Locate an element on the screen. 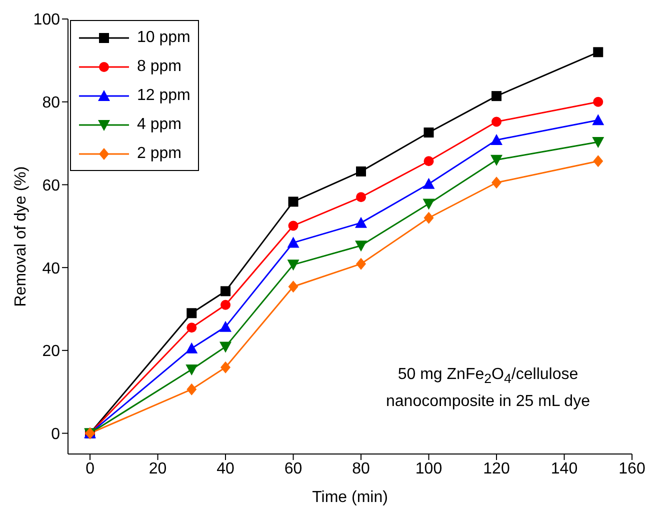 The height and width of the screenshot is (518, 655). x-tick-label: 160 is located at coordinates (632, 469).